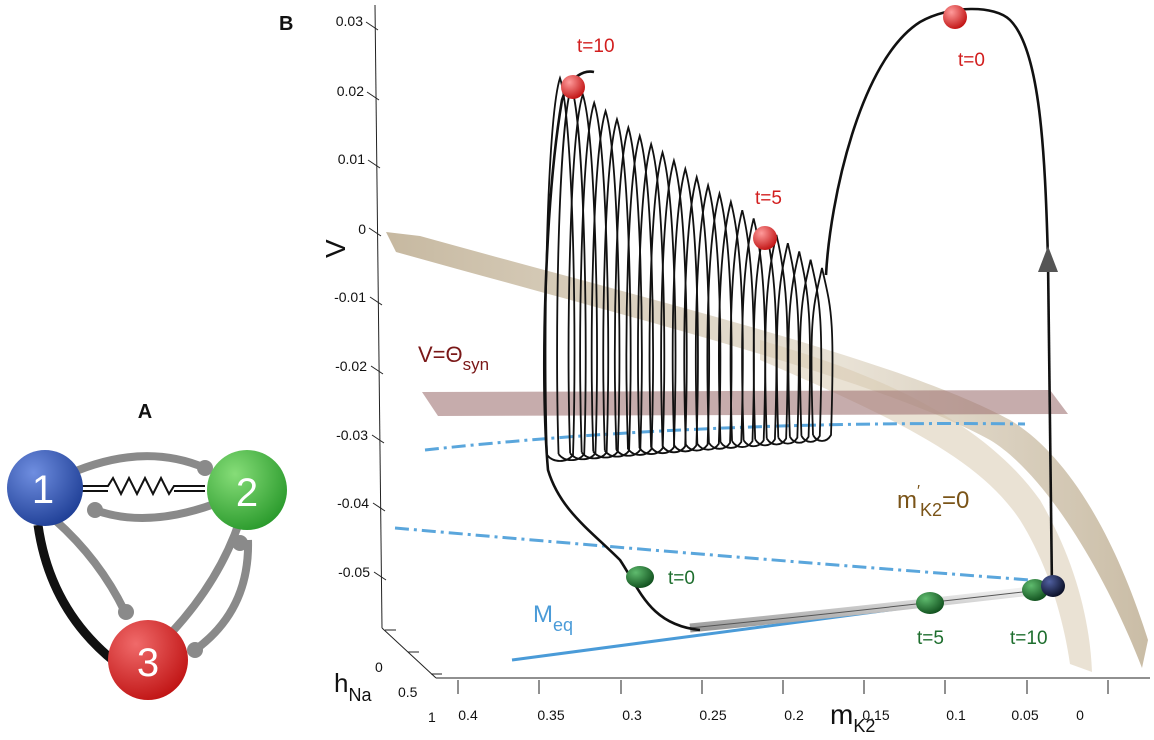  Describe the element at coordinates (596, 46) in the screenshot. I see `red-label-t10: t=10` at that location.